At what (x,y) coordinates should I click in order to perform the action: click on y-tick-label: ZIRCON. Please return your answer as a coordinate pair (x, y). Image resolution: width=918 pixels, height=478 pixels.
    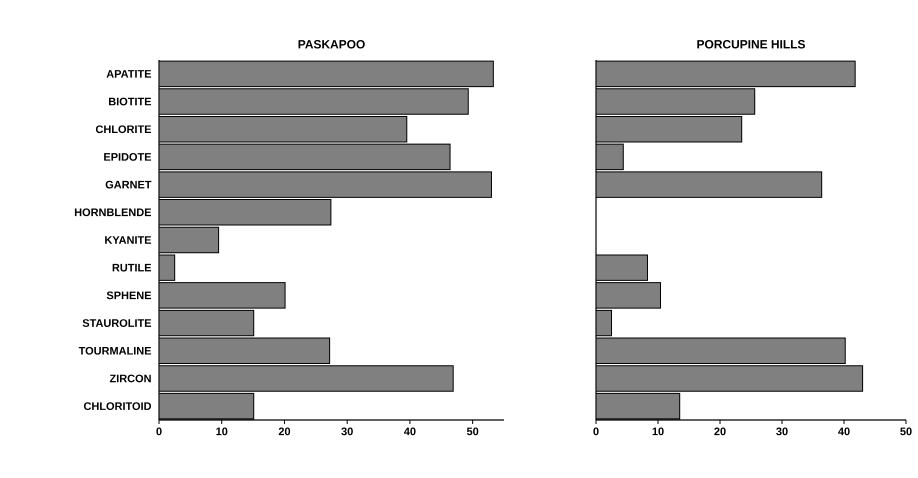
    Looking at the image, I should click on (130, 378).